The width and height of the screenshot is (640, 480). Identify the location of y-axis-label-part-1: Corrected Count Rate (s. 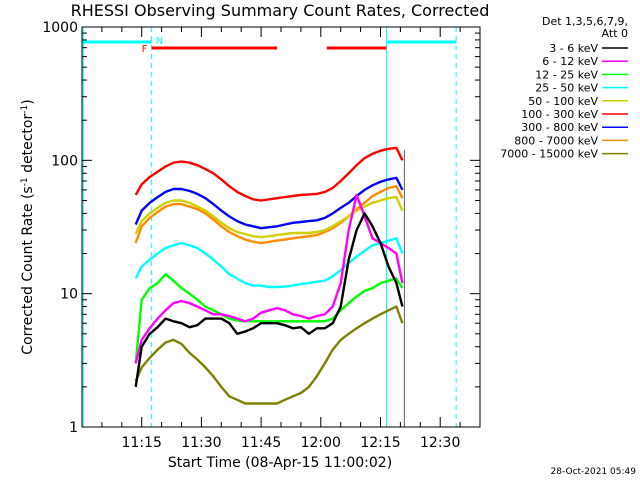
(28, 270).